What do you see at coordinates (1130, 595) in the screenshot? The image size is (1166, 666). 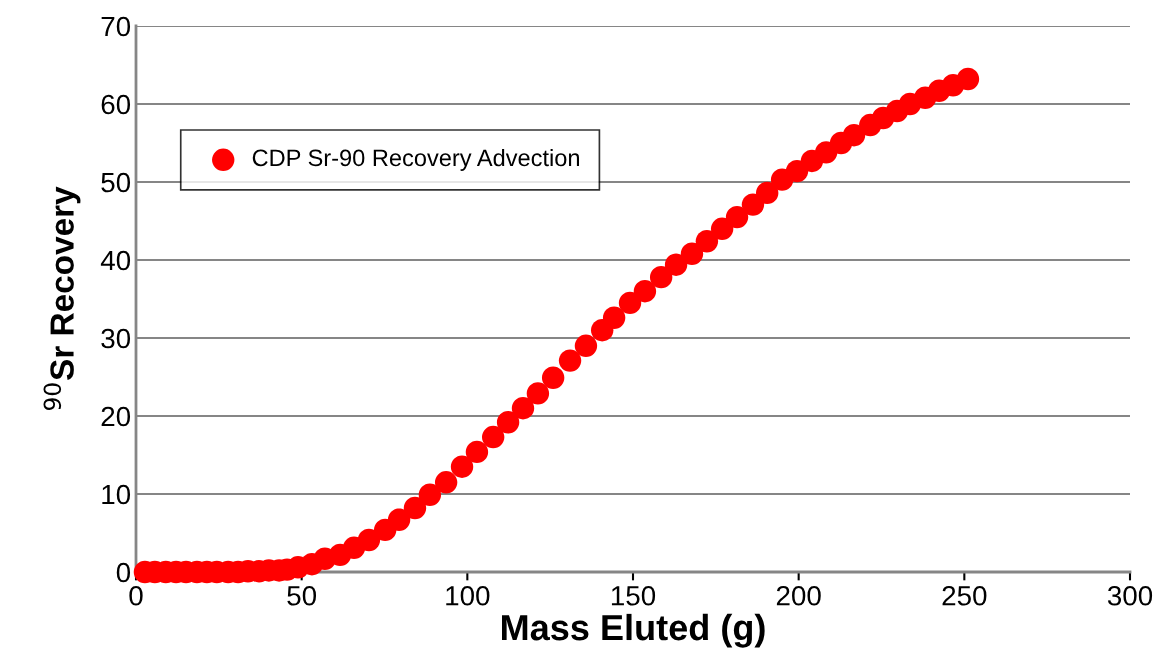 I see `x-tick-label: 300` at bounding box center [1130, 595].